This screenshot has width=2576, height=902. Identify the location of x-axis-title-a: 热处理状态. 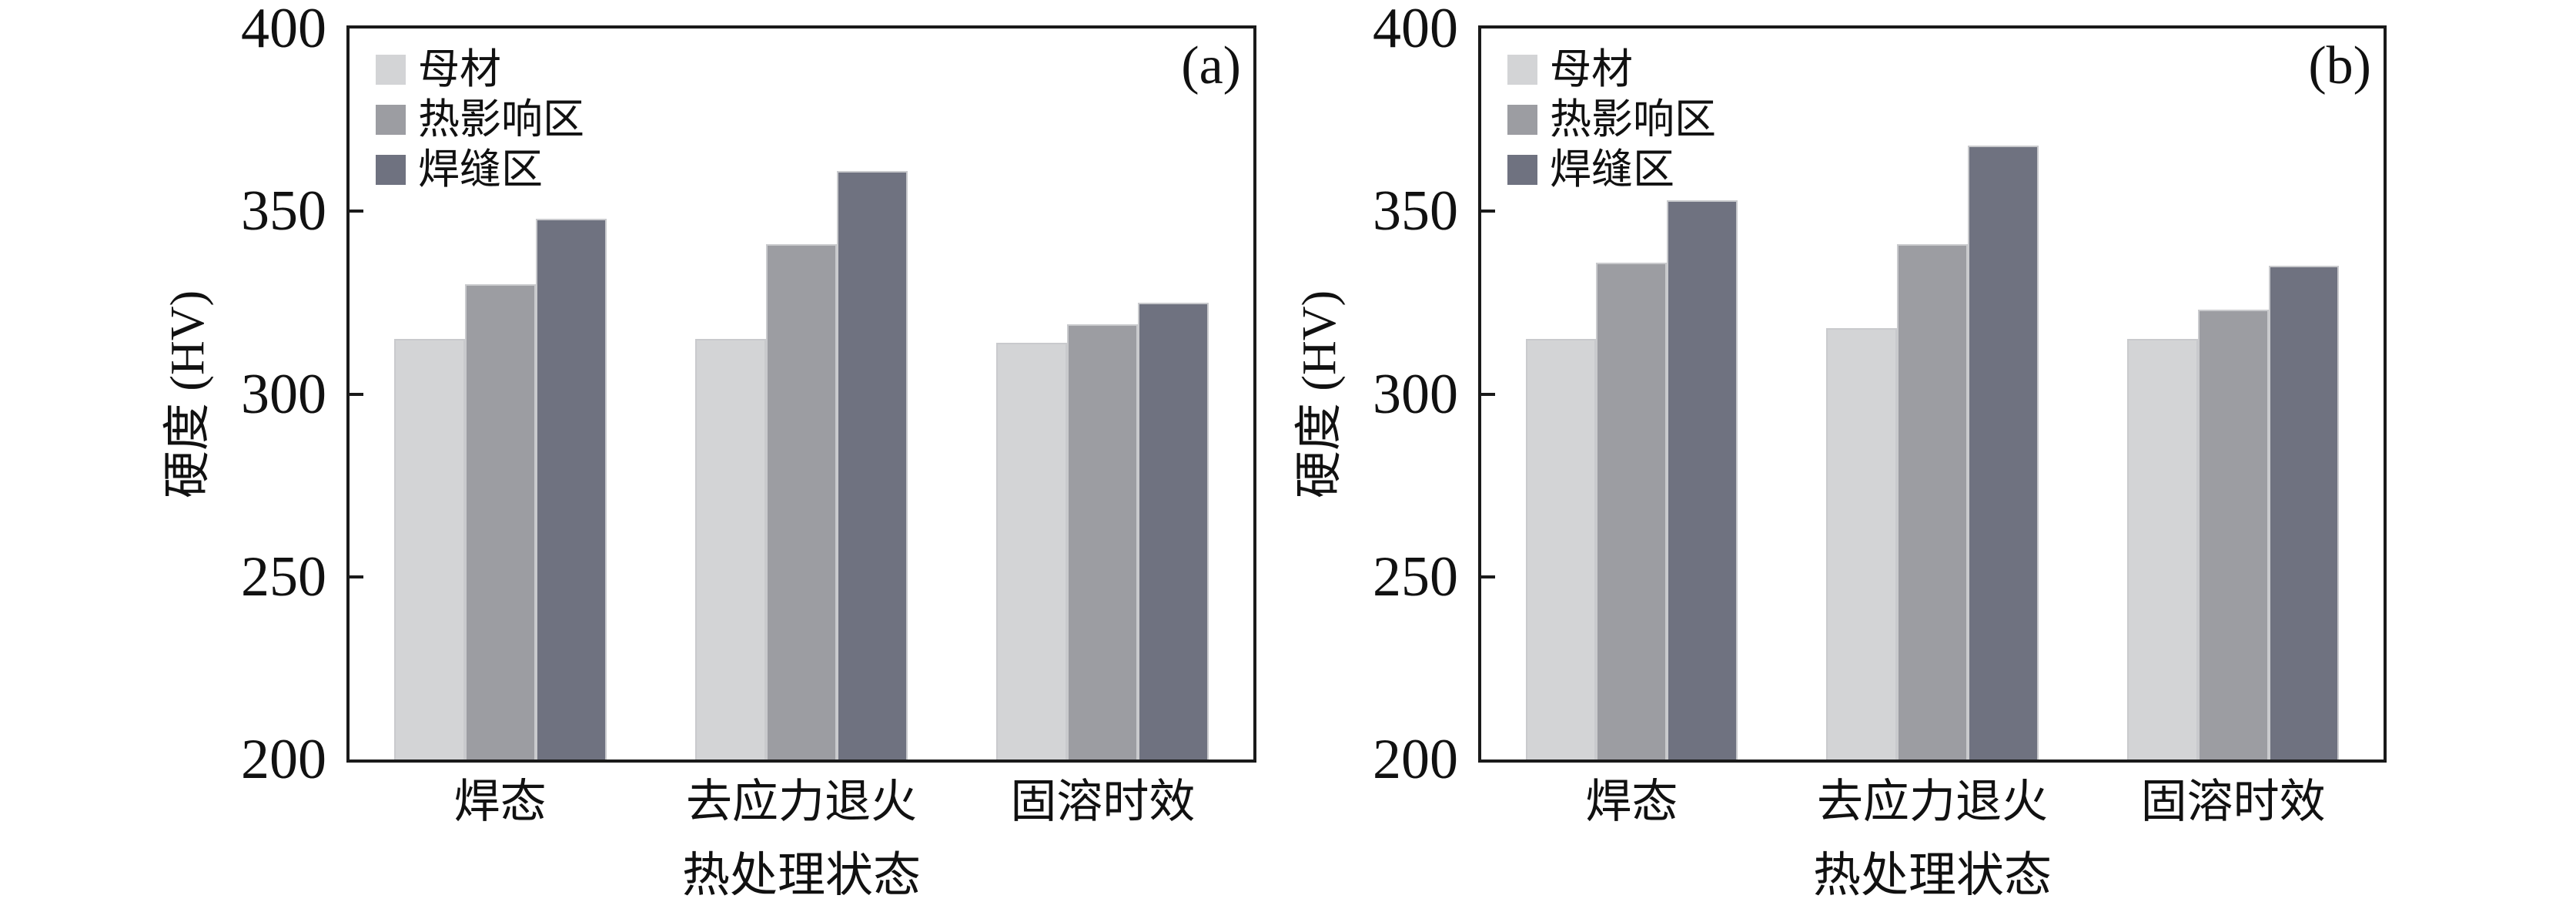
(802, 876).